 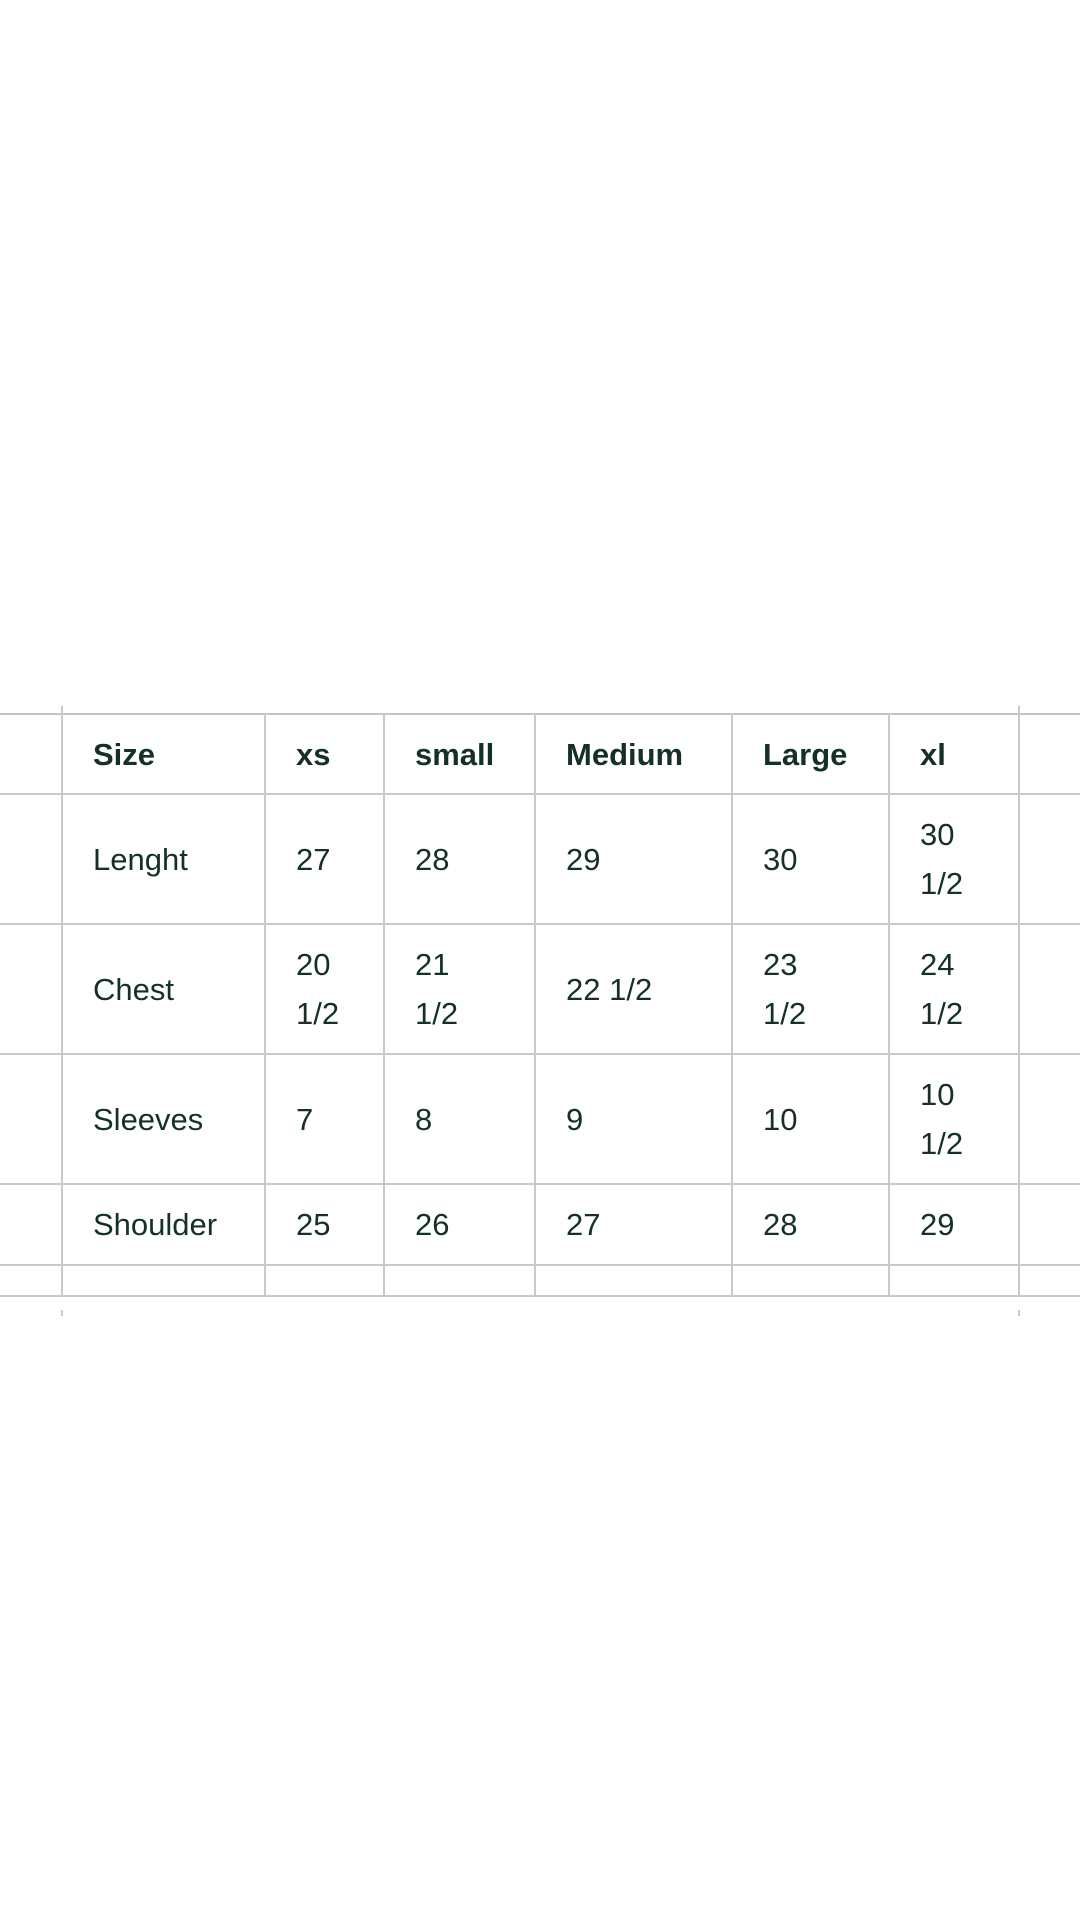 I want to click on header-cell: small, so click(x=459, y=754).